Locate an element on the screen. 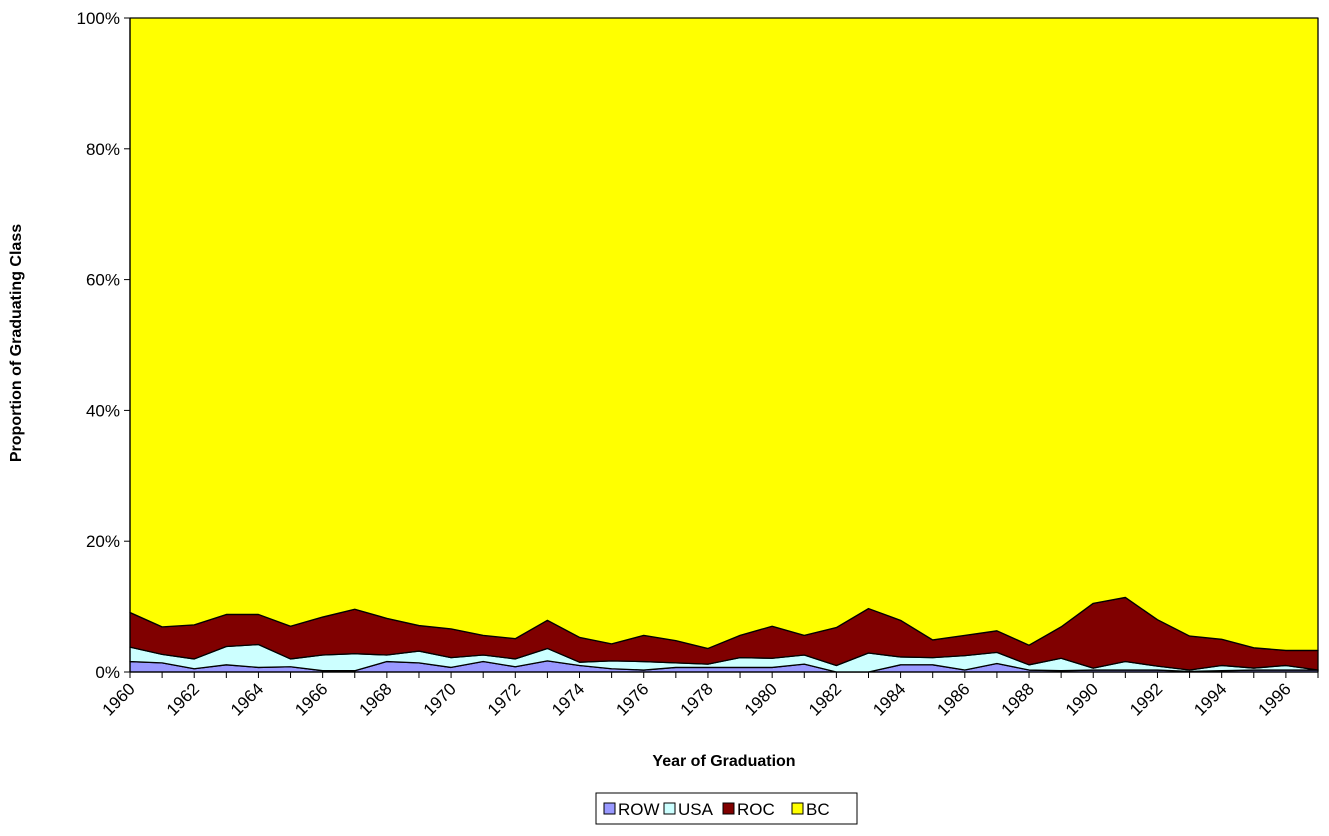  x-tick-label: 1976 is located at coordinates (632, 699).